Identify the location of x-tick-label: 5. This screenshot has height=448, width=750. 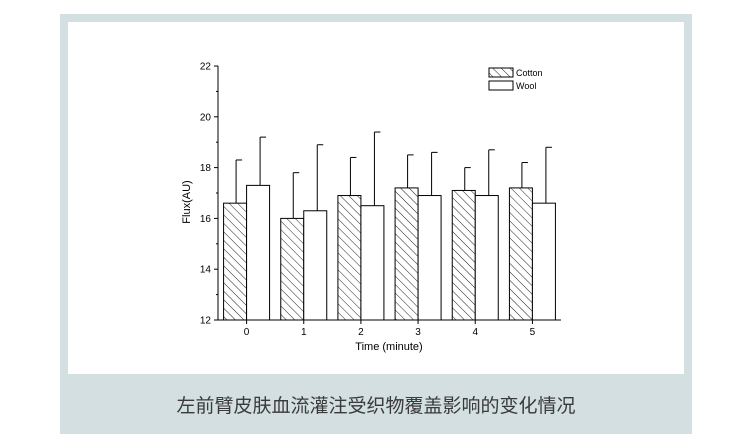
(533, 332).